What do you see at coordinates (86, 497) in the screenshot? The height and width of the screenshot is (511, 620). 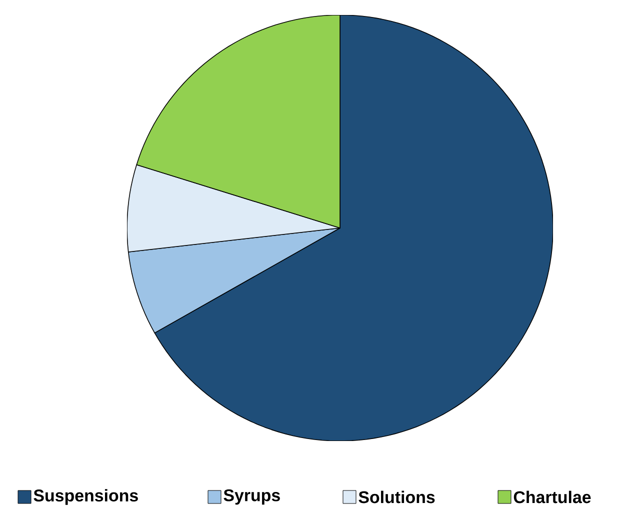 I see `legend-label: Suspensions` at bounding box center [86, 497].